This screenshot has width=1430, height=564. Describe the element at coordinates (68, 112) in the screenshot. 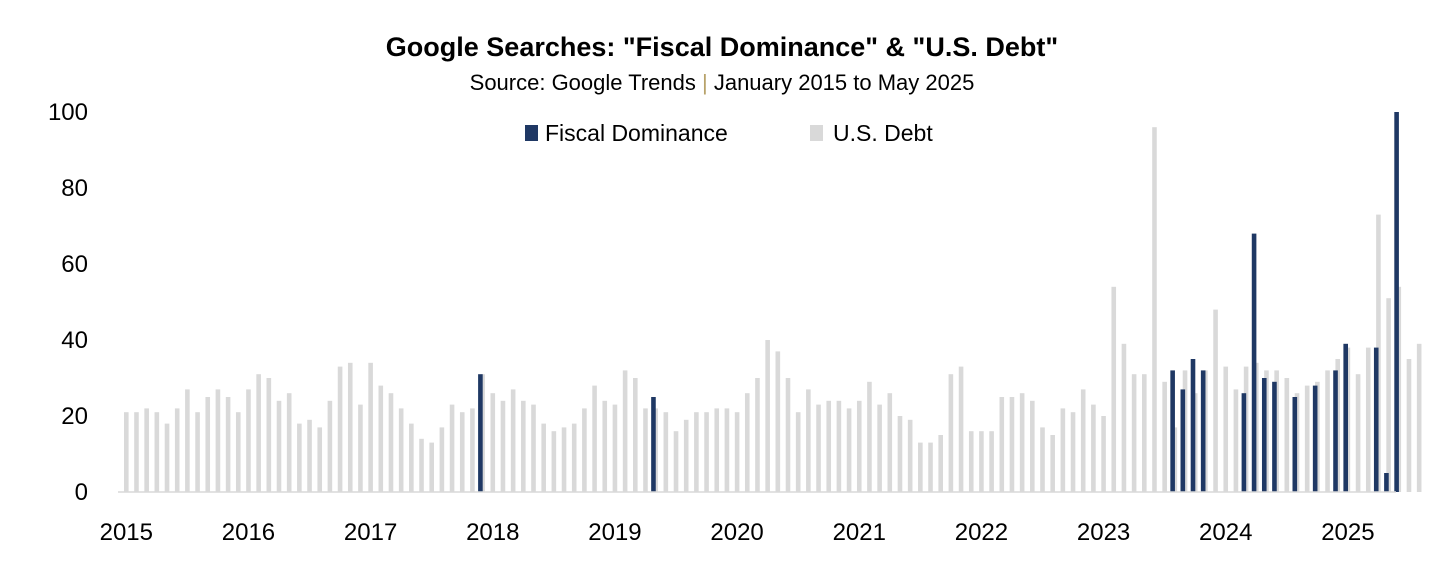

I see `y-tick-label: 100` at that location.